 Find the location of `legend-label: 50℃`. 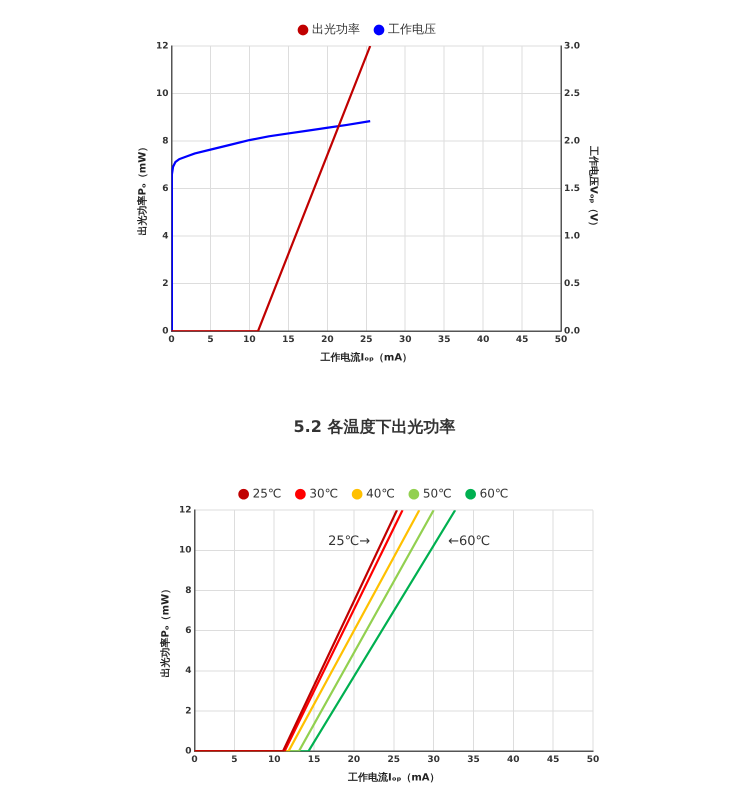

legend-label: 50℃ is located at coordinates (437, 493).